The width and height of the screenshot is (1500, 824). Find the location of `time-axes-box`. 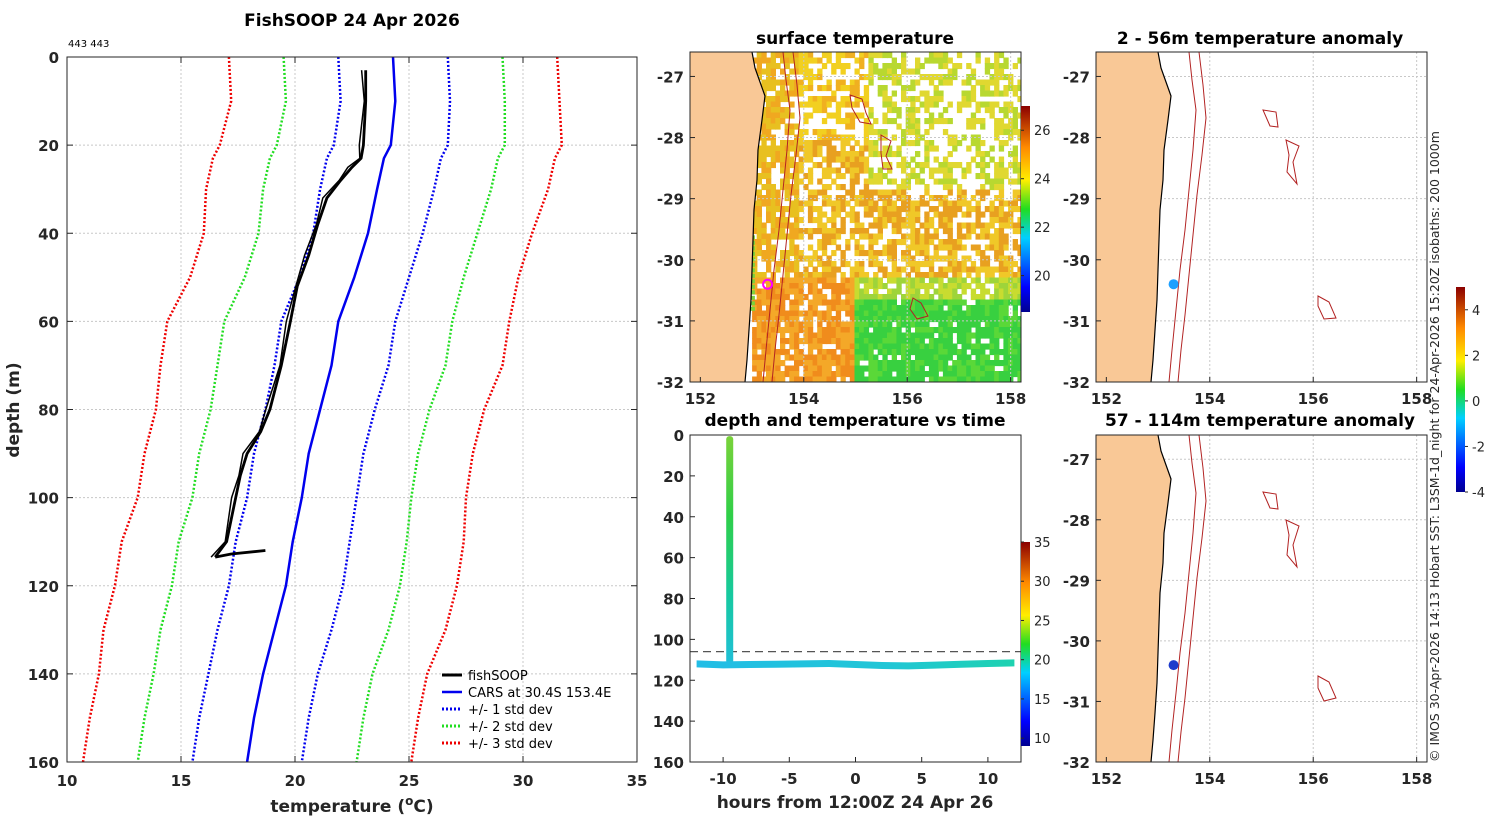

time-axes-box is located at coordinates (855, 598).